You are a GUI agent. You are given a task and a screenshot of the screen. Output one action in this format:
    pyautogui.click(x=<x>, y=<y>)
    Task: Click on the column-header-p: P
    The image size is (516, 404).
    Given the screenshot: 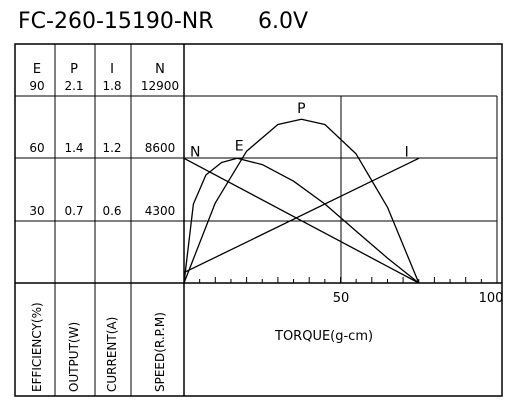 What is the action you would take?
    pyautogui.click(x=74, y=69)
    